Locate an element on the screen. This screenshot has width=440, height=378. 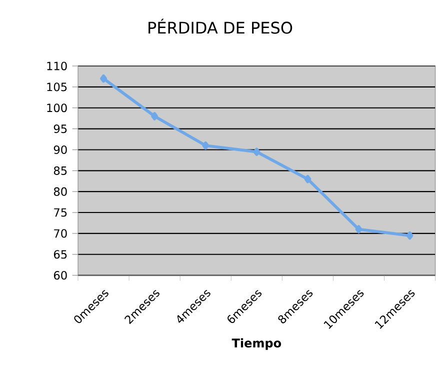
y-tick-label: 105 is located at coordinates (57, 87).